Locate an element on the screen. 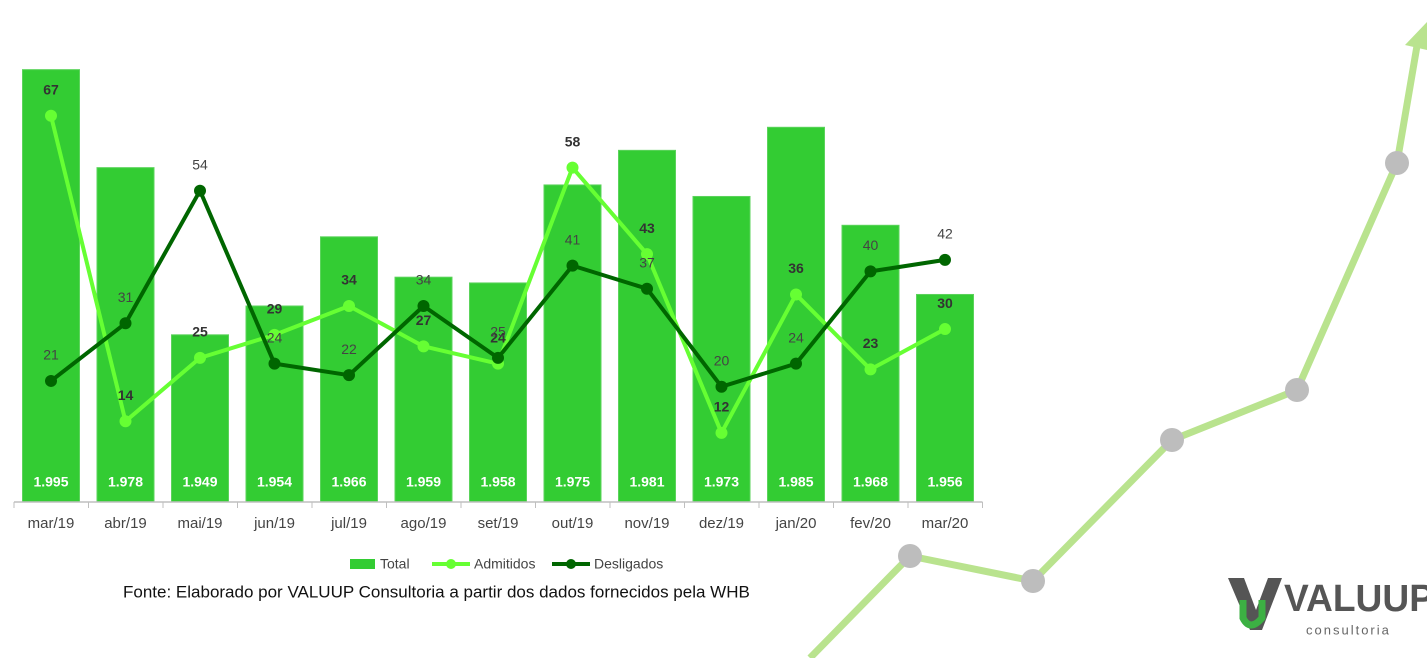  x-tick-label: dez/19 is located at coordinates (721, 523).